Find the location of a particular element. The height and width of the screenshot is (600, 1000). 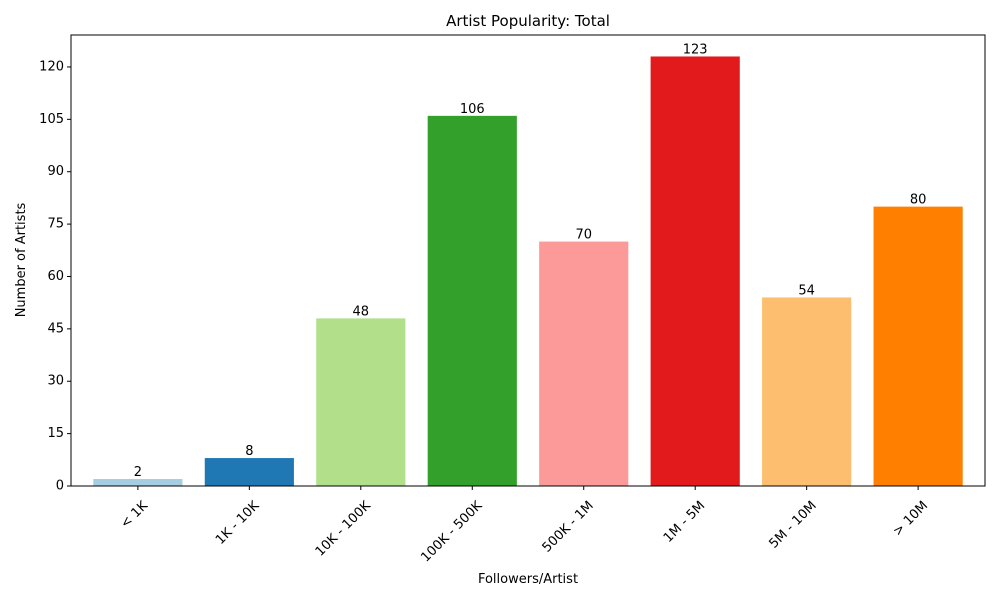

data-label-7: 80 is located at coordinates (918, 200).